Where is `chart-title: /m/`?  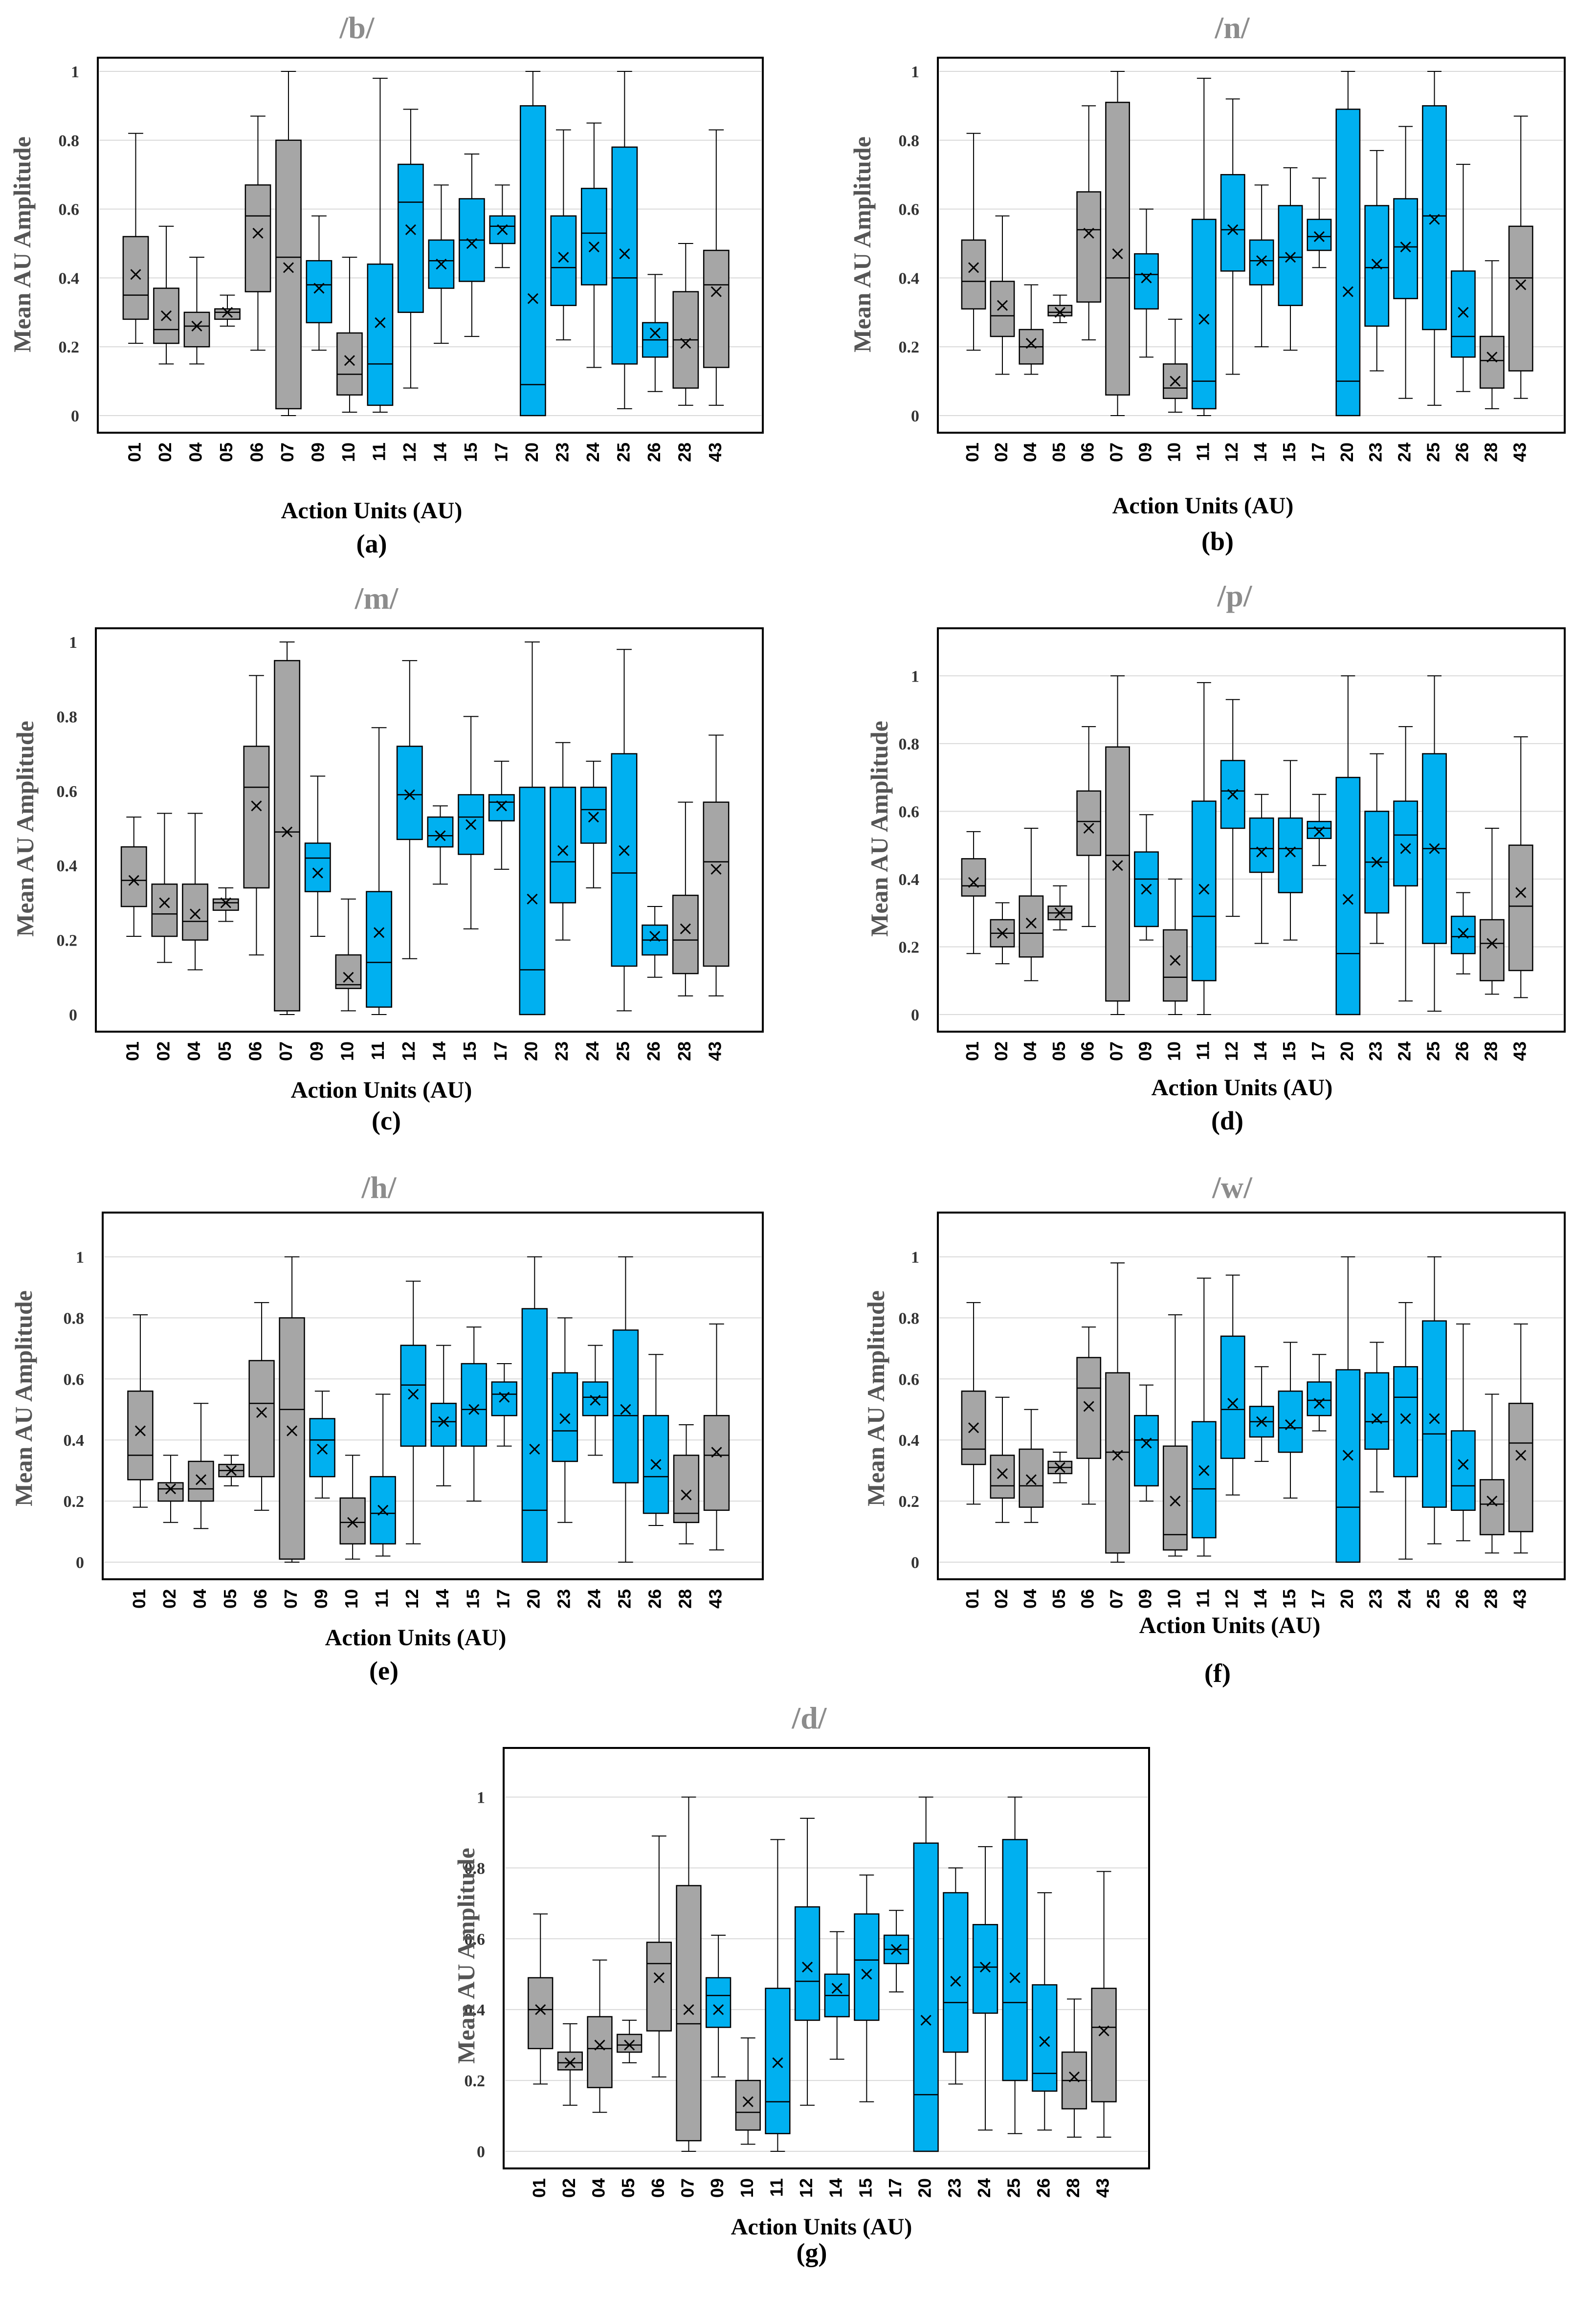
chart-title: /m/ is located at coordinates (377, 598).